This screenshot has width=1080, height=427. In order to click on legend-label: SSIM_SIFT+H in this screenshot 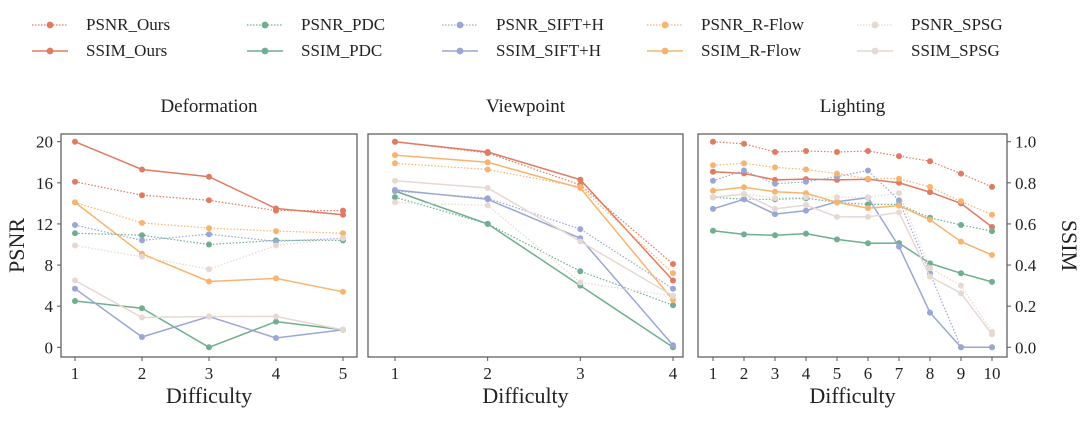, I will do `click(549, 50)`.